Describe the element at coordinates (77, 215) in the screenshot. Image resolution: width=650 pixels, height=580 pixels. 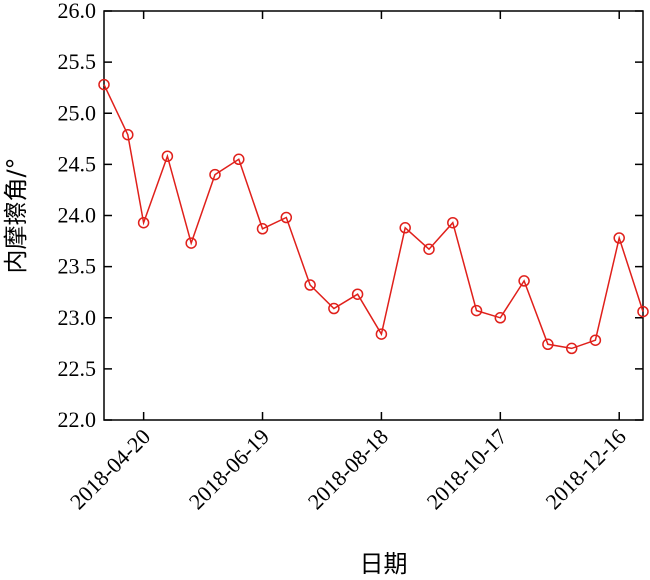
I see `y-tick-label: 24.0` at that location.